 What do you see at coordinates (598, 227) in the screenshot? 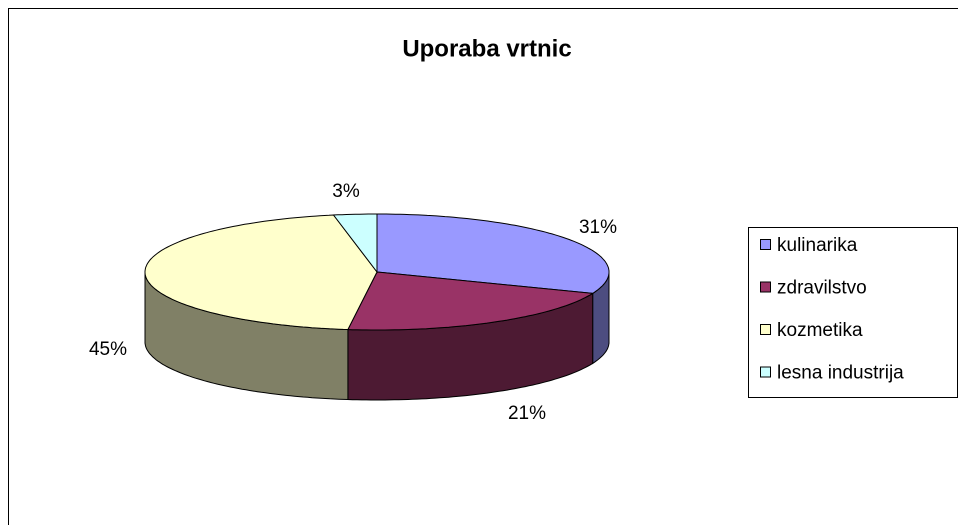
I see `data-label: 31%` at bounding box center [598, 227].